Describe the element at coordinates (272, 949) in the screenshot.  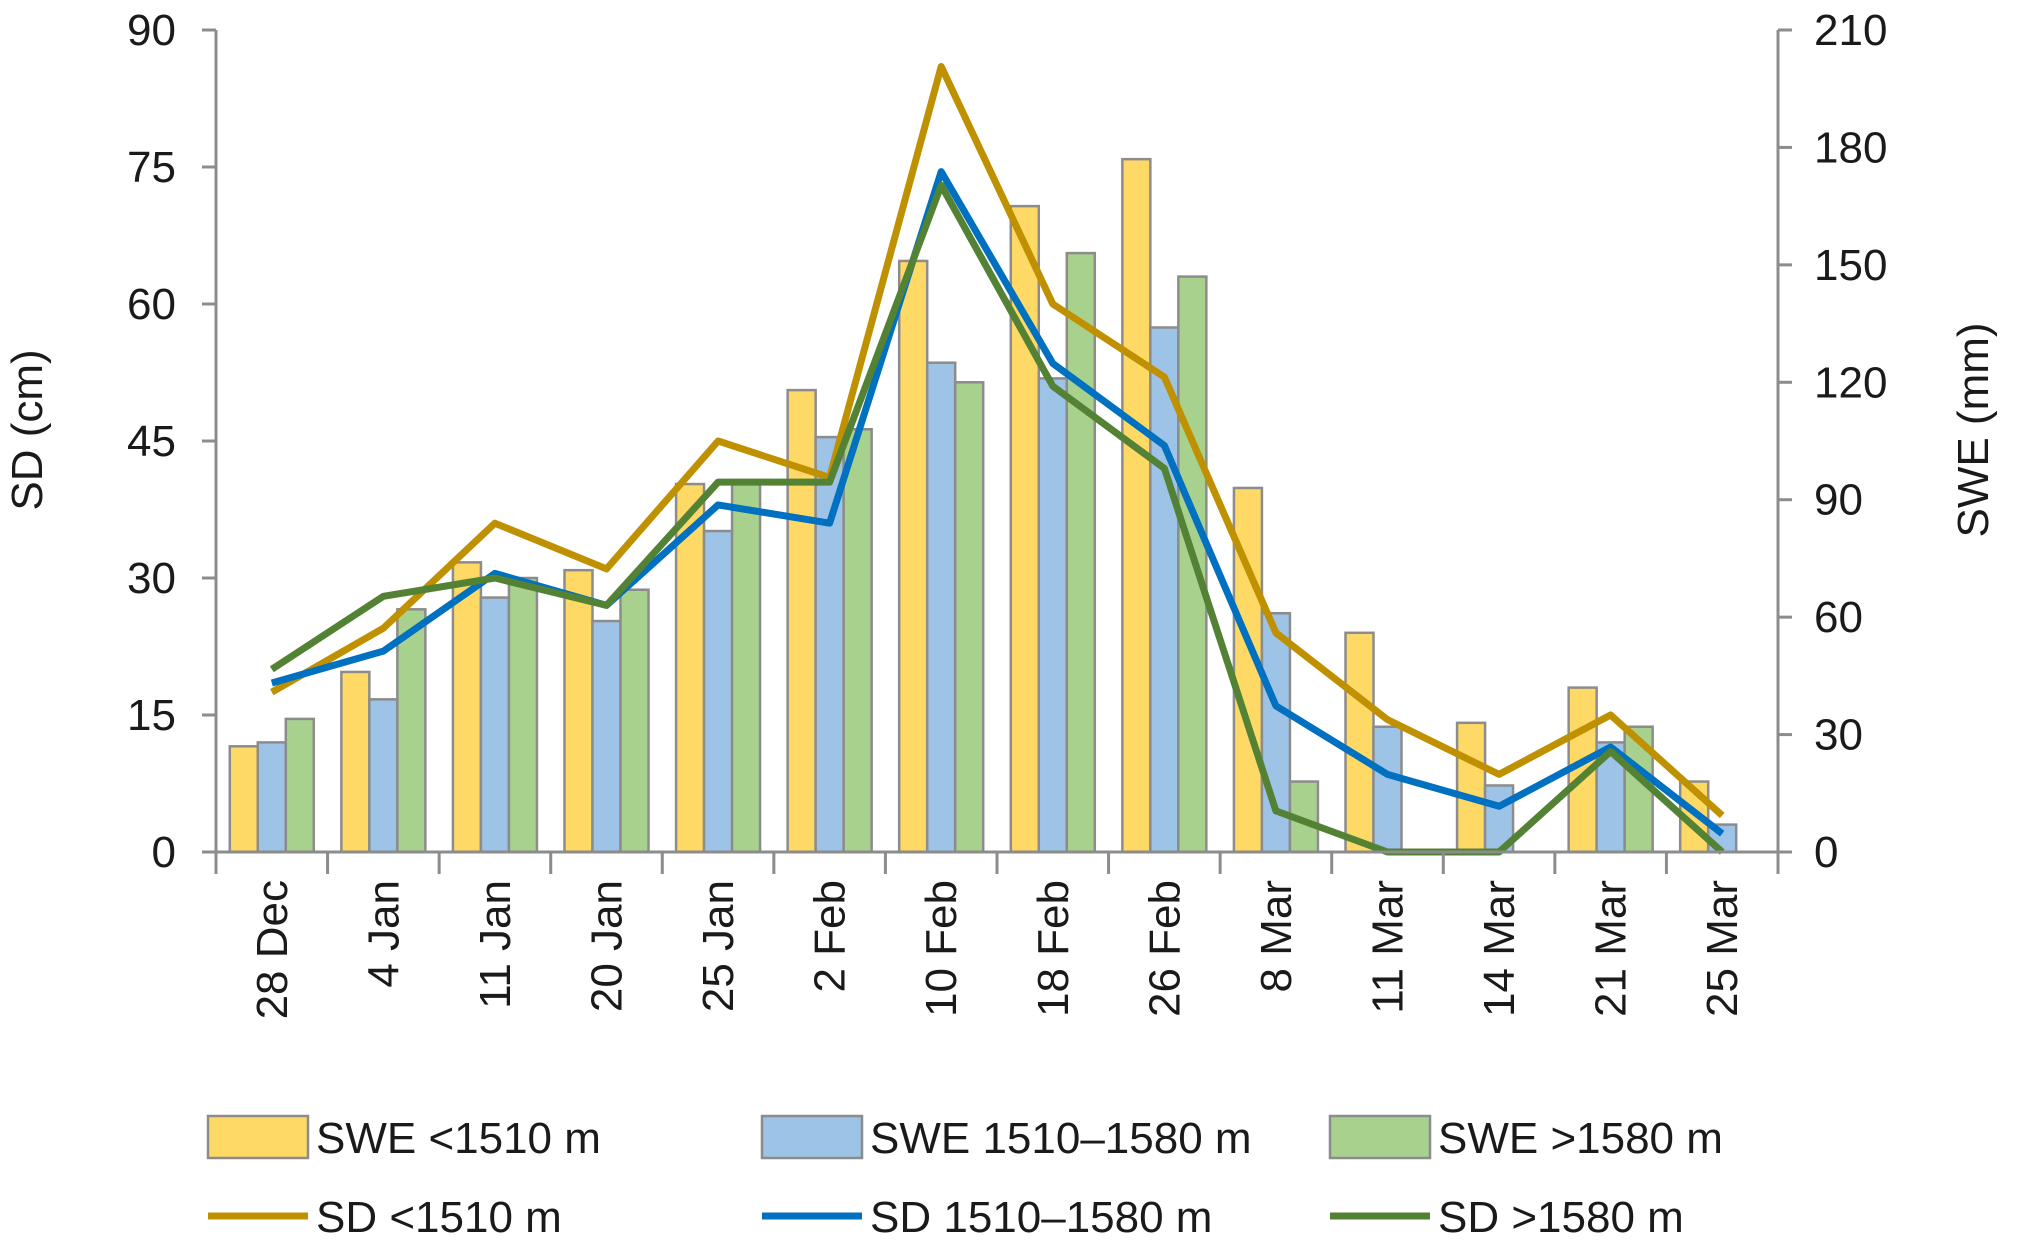
I see `x-tick-label-0: 28 Dec` at that location.